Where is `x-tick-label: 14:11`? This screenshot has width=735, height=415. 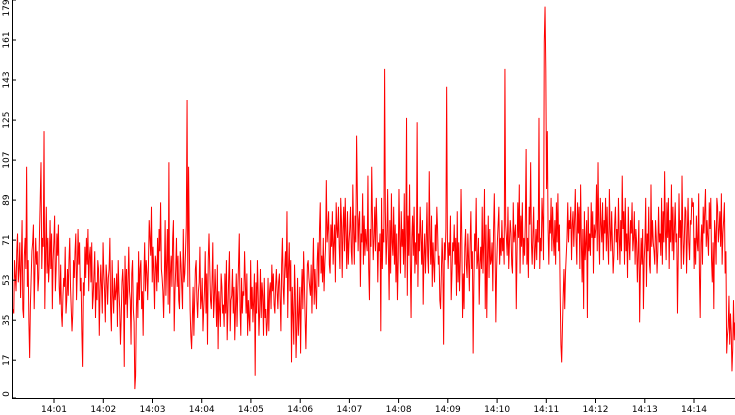
x-tick-label: 14:11 is located at coordinates (546, 410).